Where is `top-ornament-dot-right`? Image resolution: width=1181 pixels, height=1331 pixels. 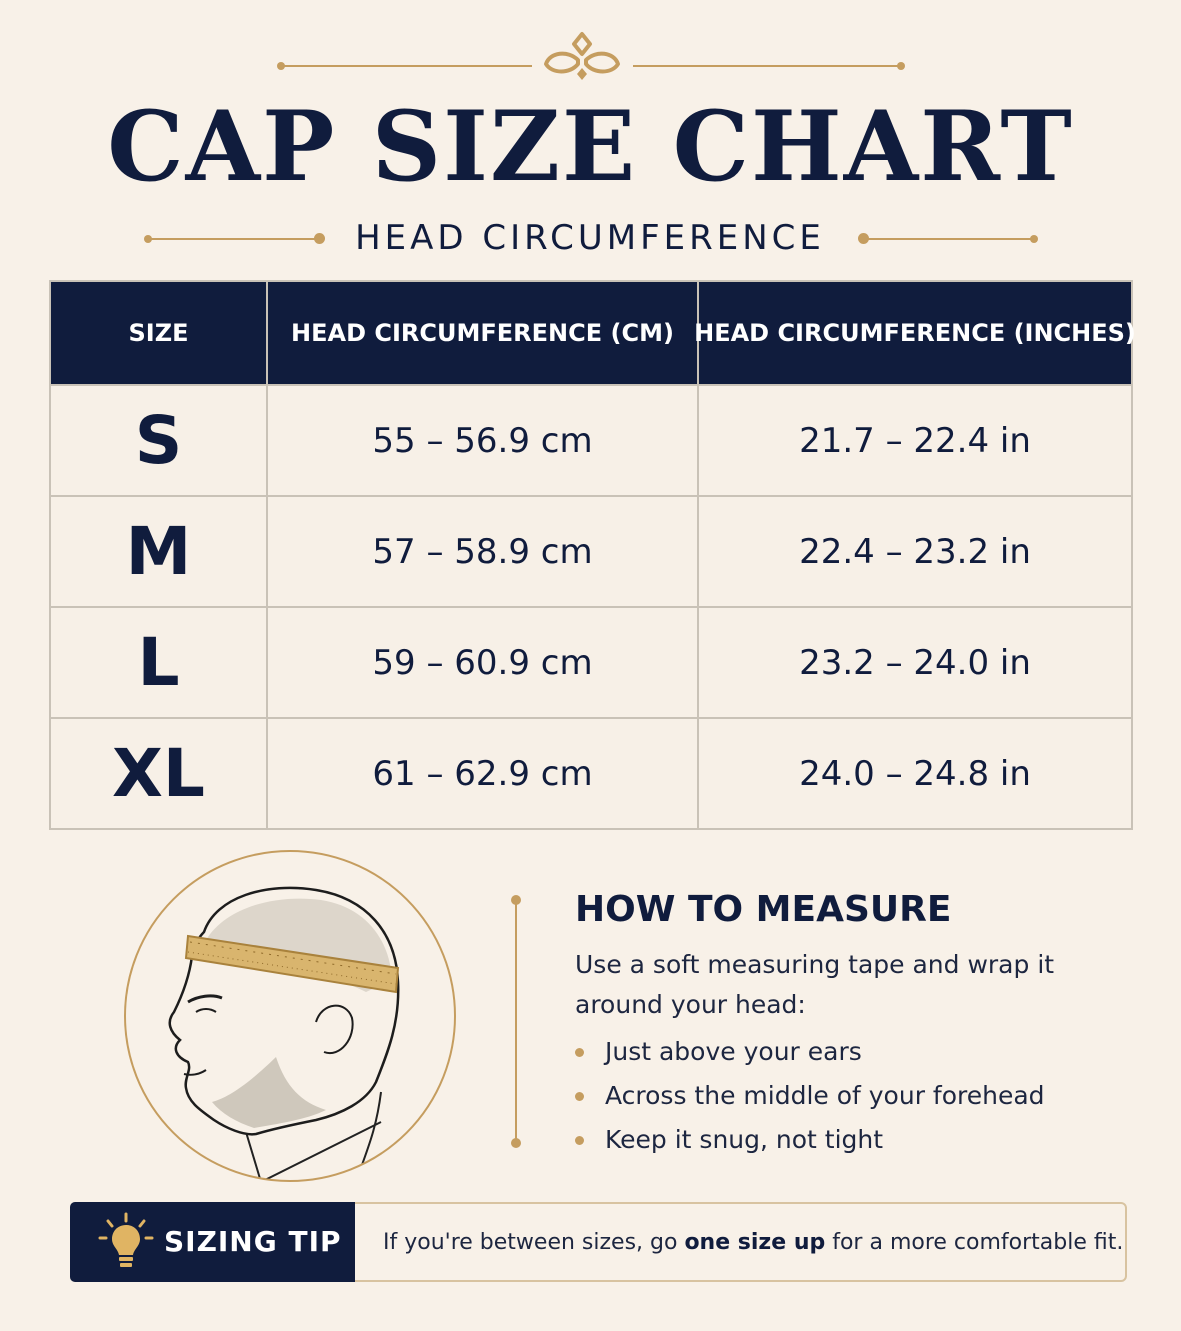 top-ornament-dot-right is located at coordinates (901, 66).